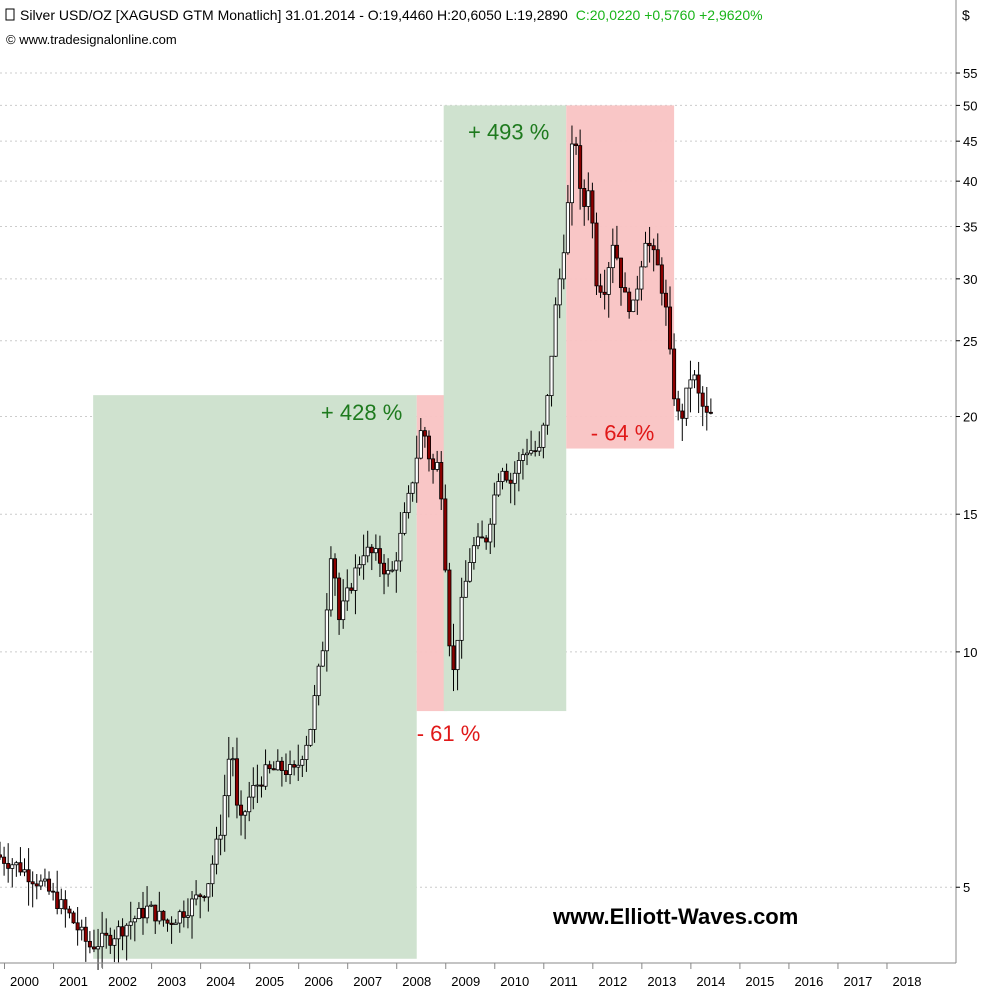  I want to click on zone-label-3: - 64 %, so click(623, 433).